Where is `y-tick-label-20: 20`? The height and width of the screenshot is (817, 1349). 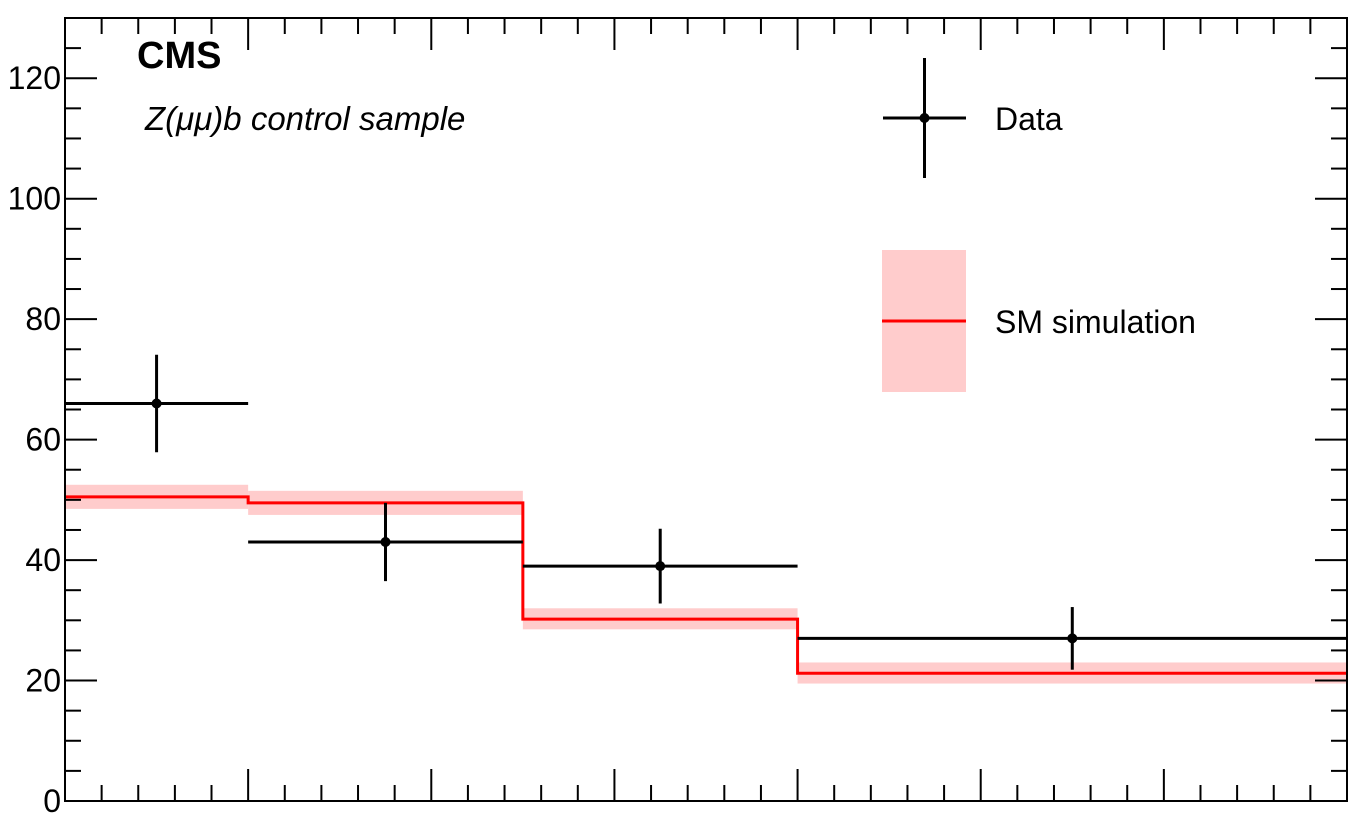
y-tick-label-20: 20 is located at coordinates (43, 681).